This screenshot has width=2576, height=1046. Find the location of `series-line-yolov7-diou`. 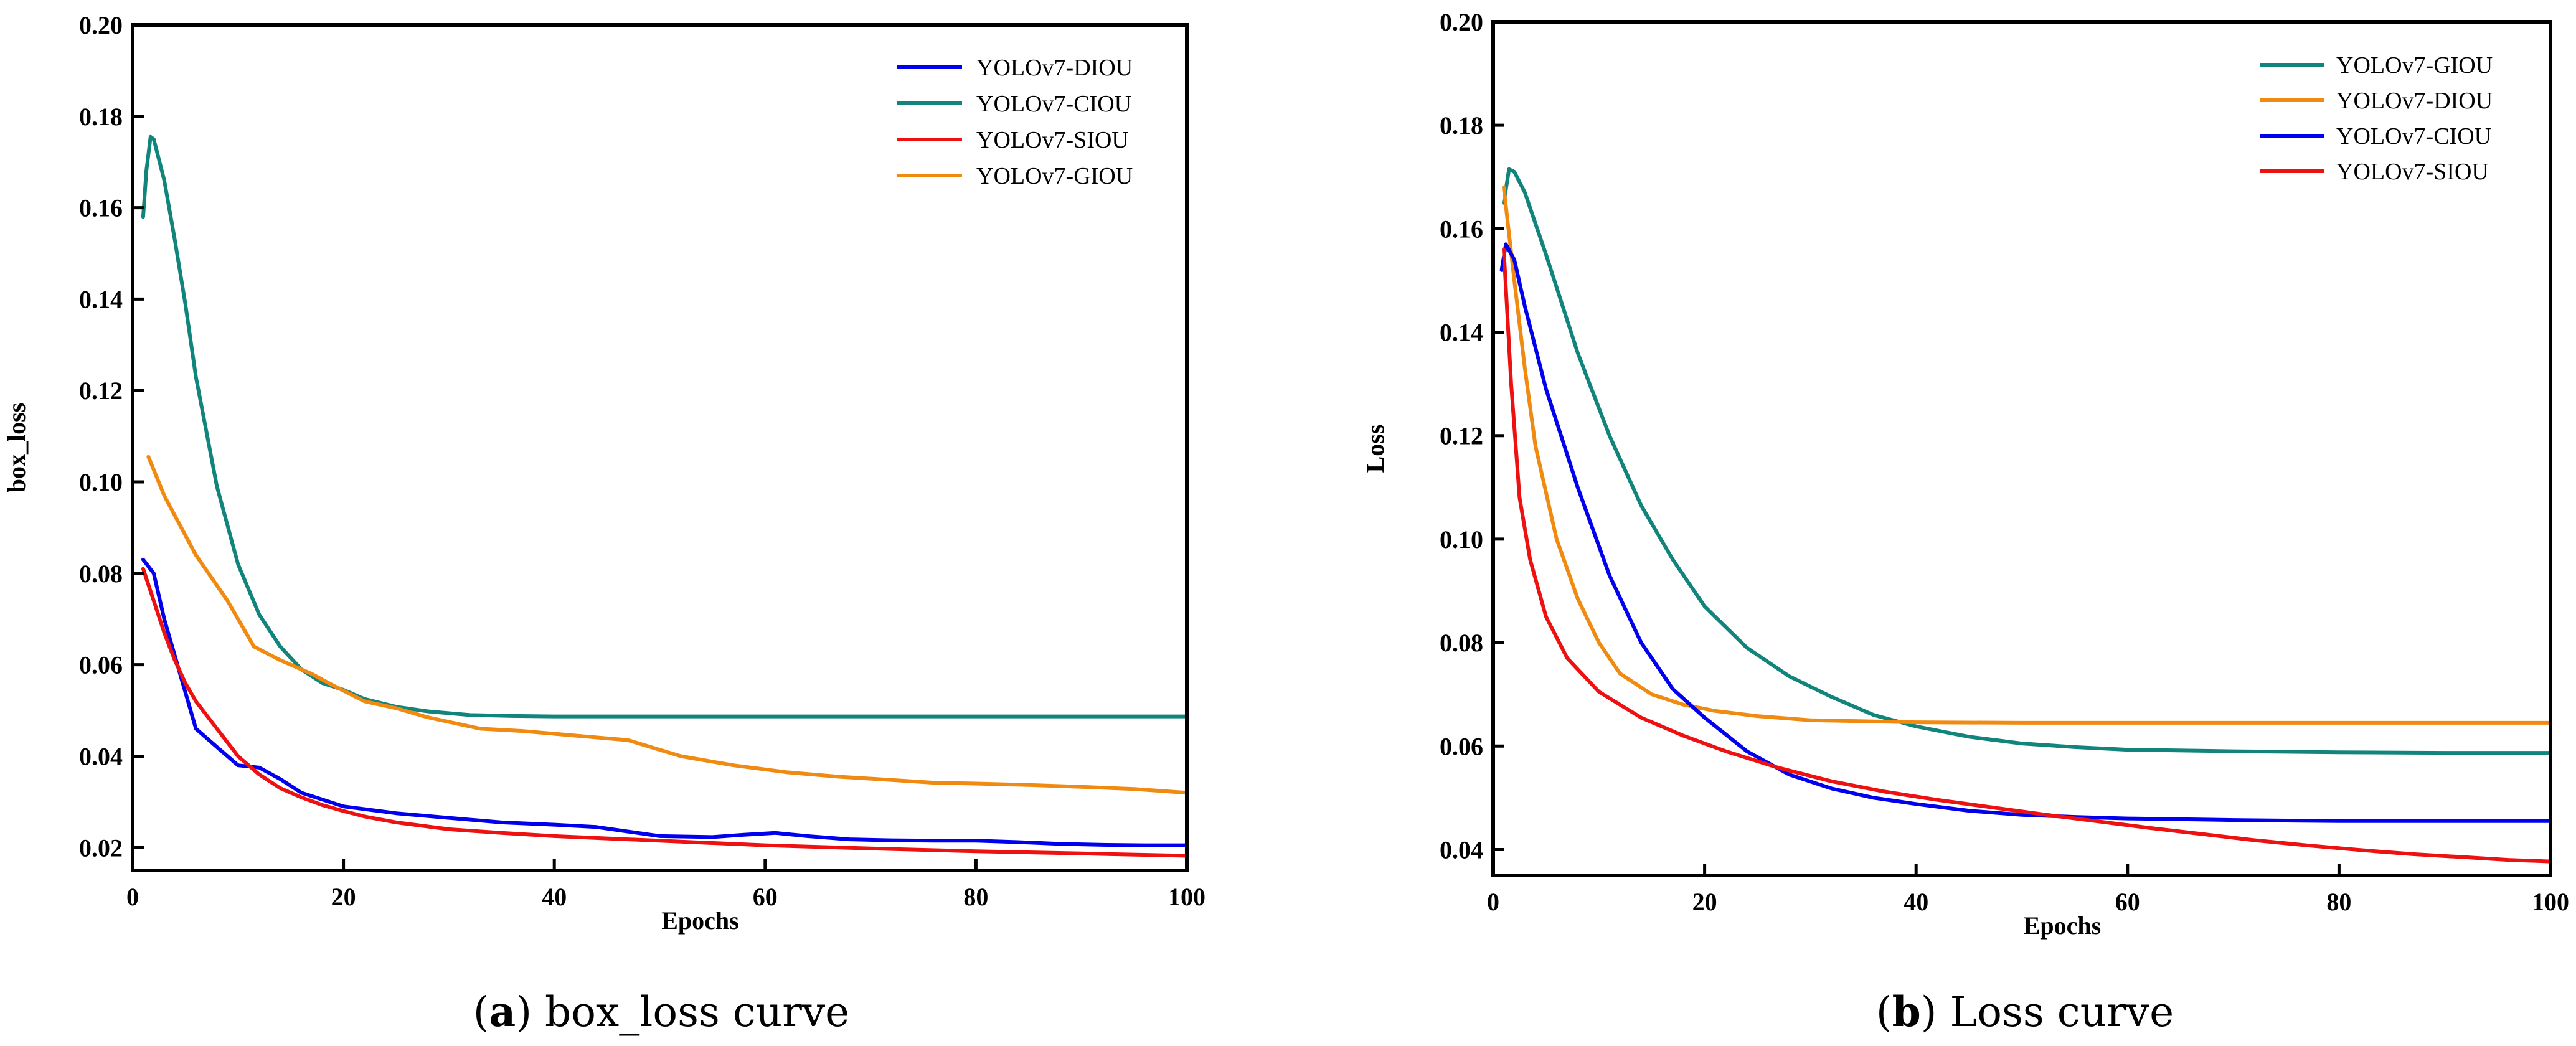

series-line-yolov7-diou is located at coordinates (664, 702).